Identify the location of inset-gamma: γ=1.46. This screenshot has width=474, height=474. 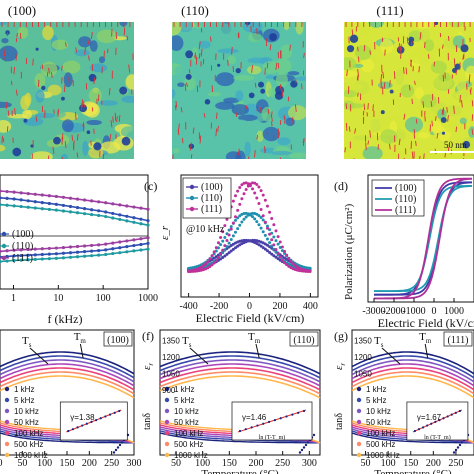
(254, 417).